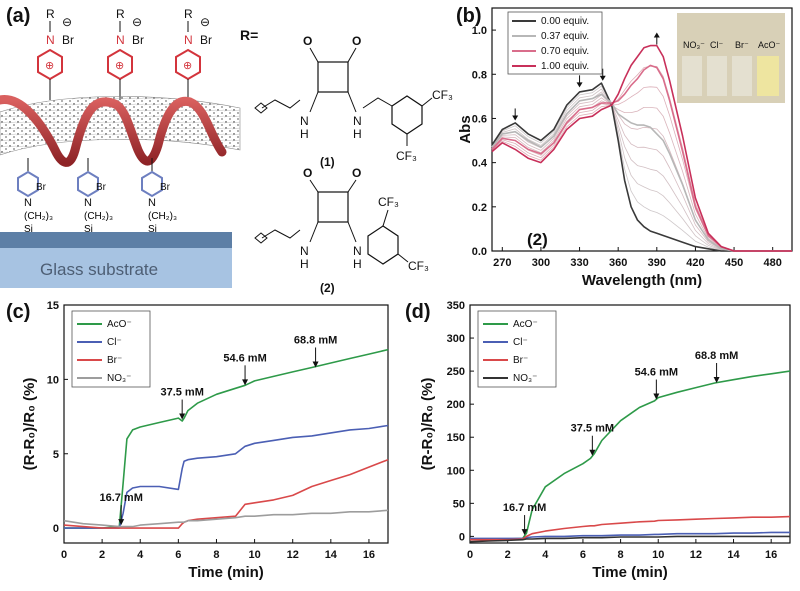  Describe the element at coordinates (88, 184) in the screenshot. I see `pyridine-ring-icon` at that location.